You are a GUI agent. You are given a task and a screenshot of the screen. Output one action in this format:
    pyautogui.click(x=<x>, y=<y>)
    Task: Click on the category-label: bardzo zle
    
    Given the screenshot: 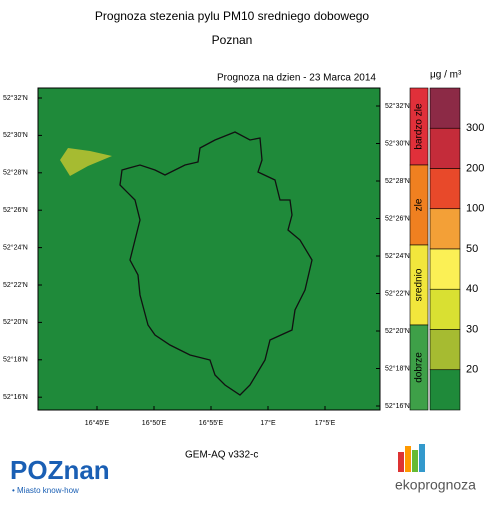 What is the action you would take?
    pyautogui.click(x=419, y=126)
    